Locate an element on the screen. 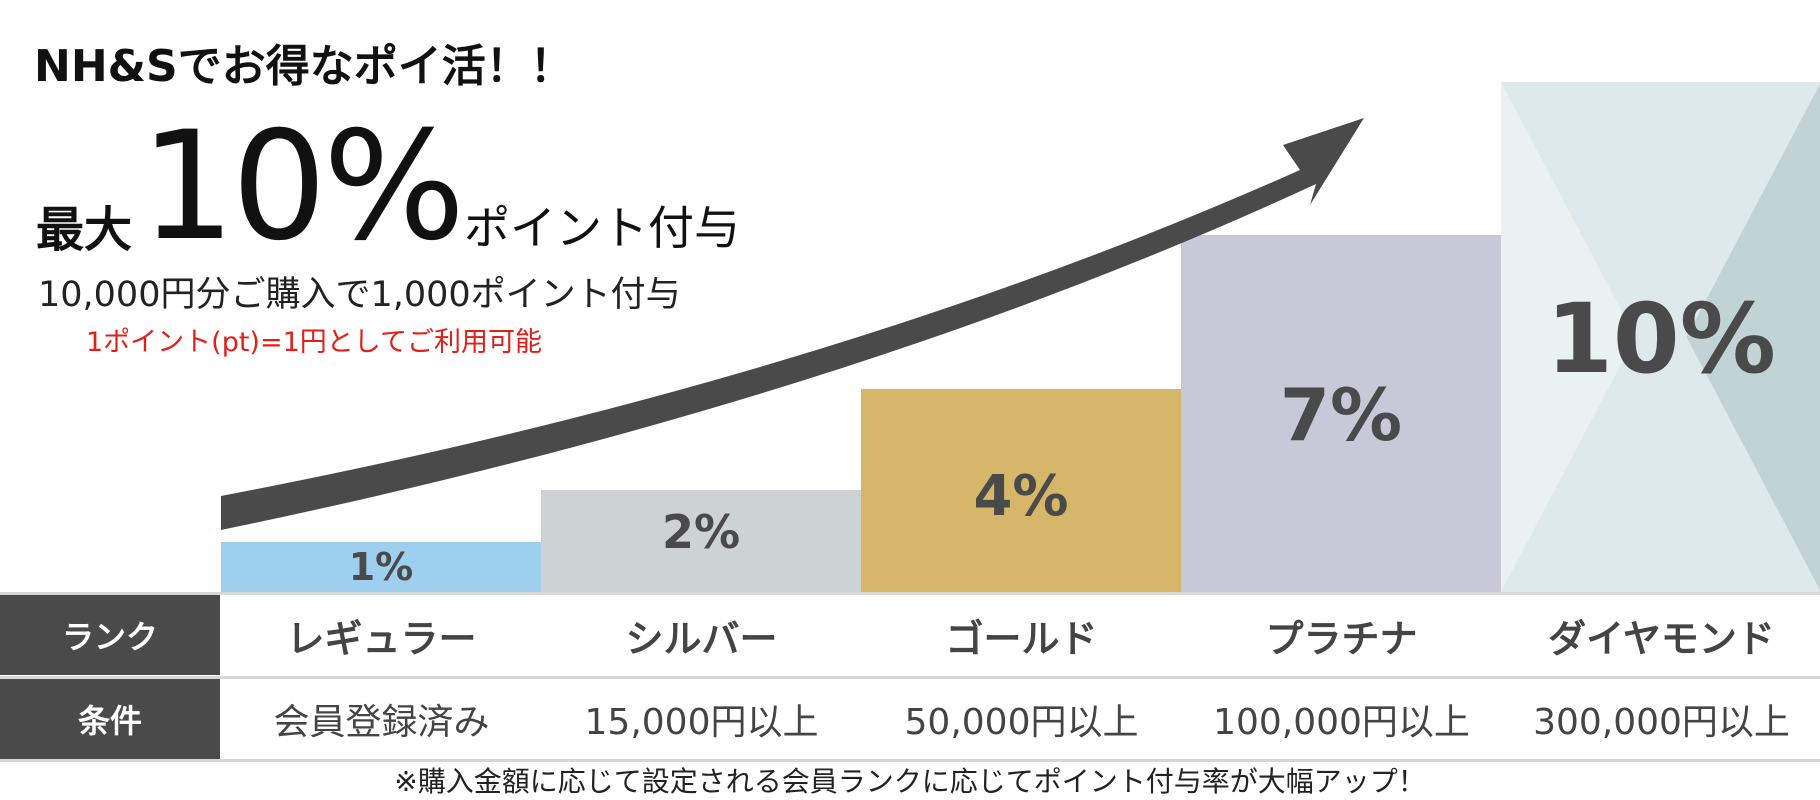  rank-gold: ゴールド is located at coordinates (1021, 638).